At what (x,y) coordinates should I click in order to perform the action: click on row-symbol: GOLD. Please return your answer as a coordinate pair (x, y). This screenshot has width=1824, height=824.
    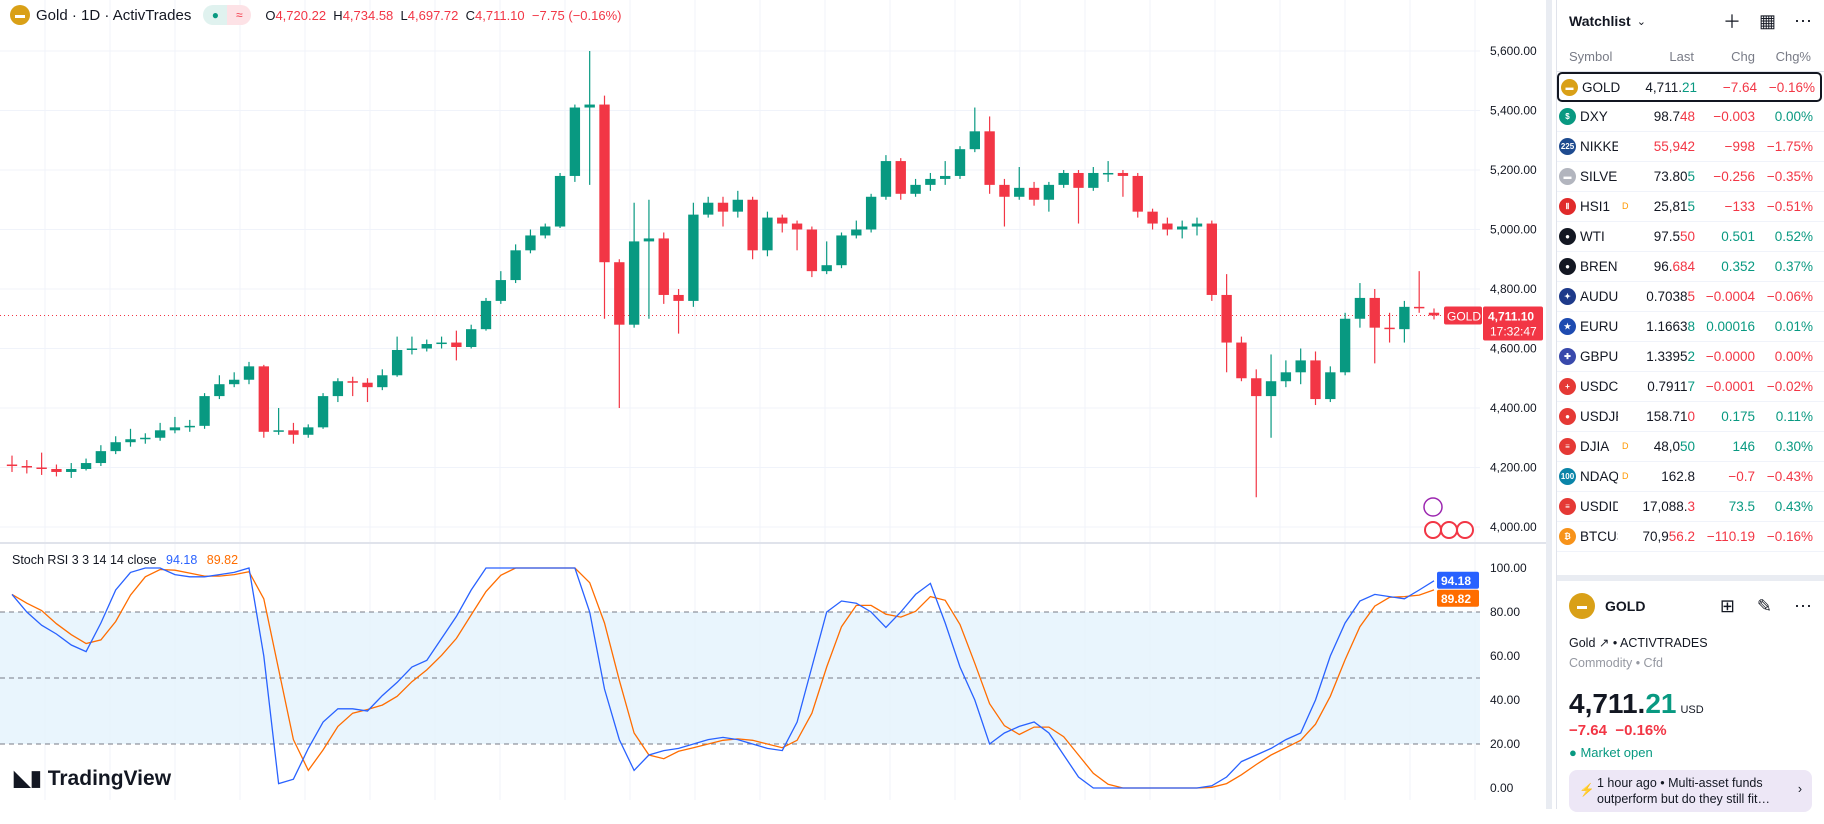
    Looking at the image, I should click on (1601, 87).